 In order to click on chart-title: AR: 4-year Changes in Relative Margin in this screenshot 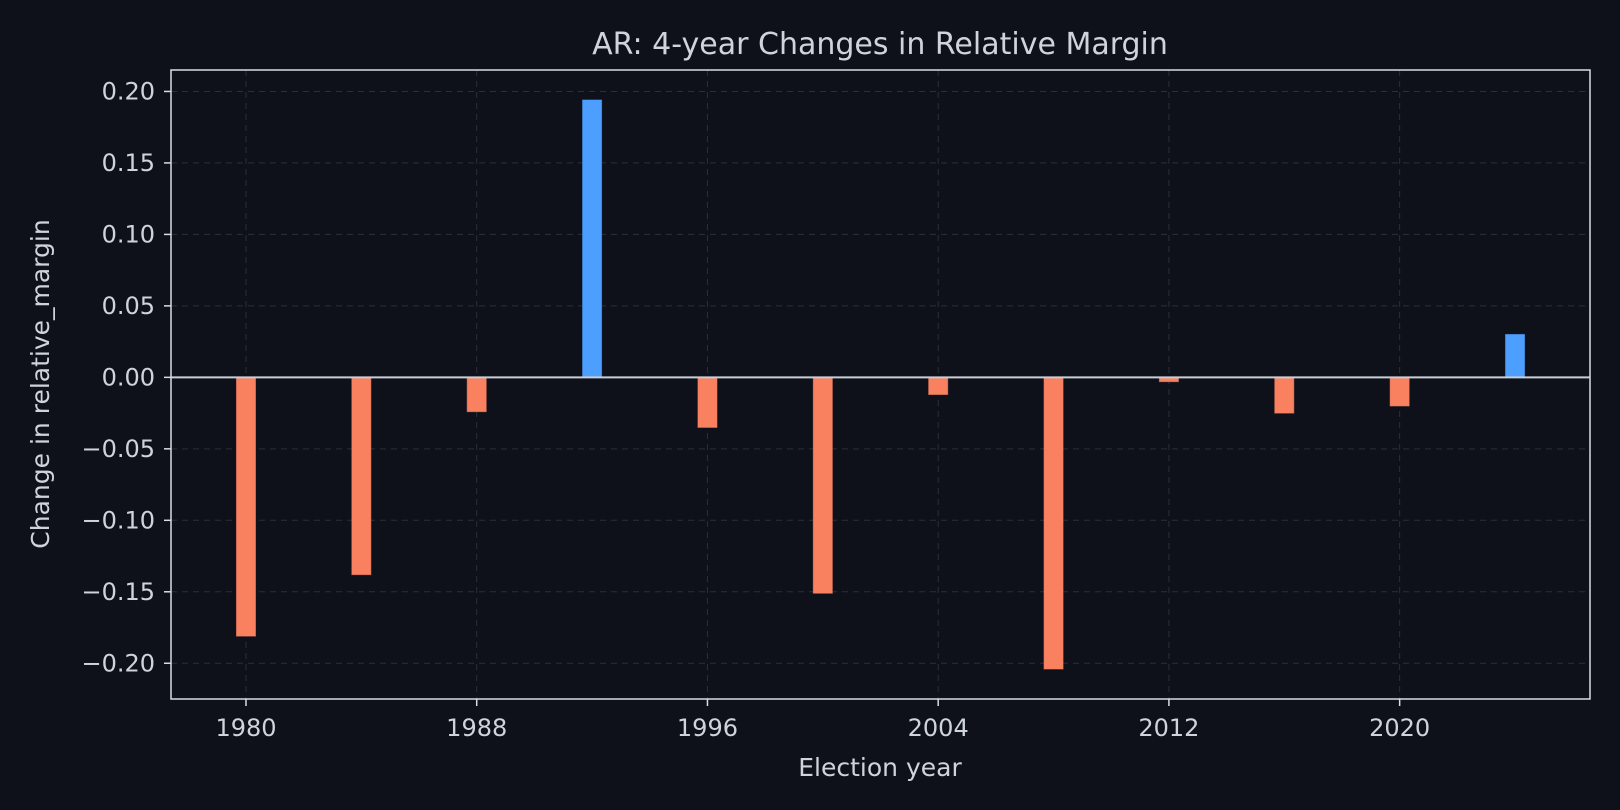, I will do `click(880, 44)`.